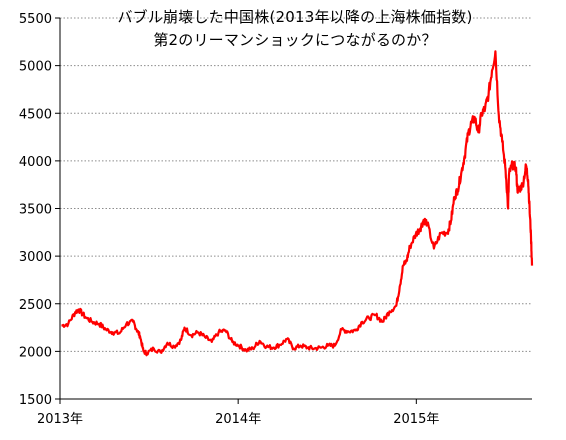 The width and height of the screenshot is (566, 440). I want to click on x-tick-label: 2013年, so click(60, 419).